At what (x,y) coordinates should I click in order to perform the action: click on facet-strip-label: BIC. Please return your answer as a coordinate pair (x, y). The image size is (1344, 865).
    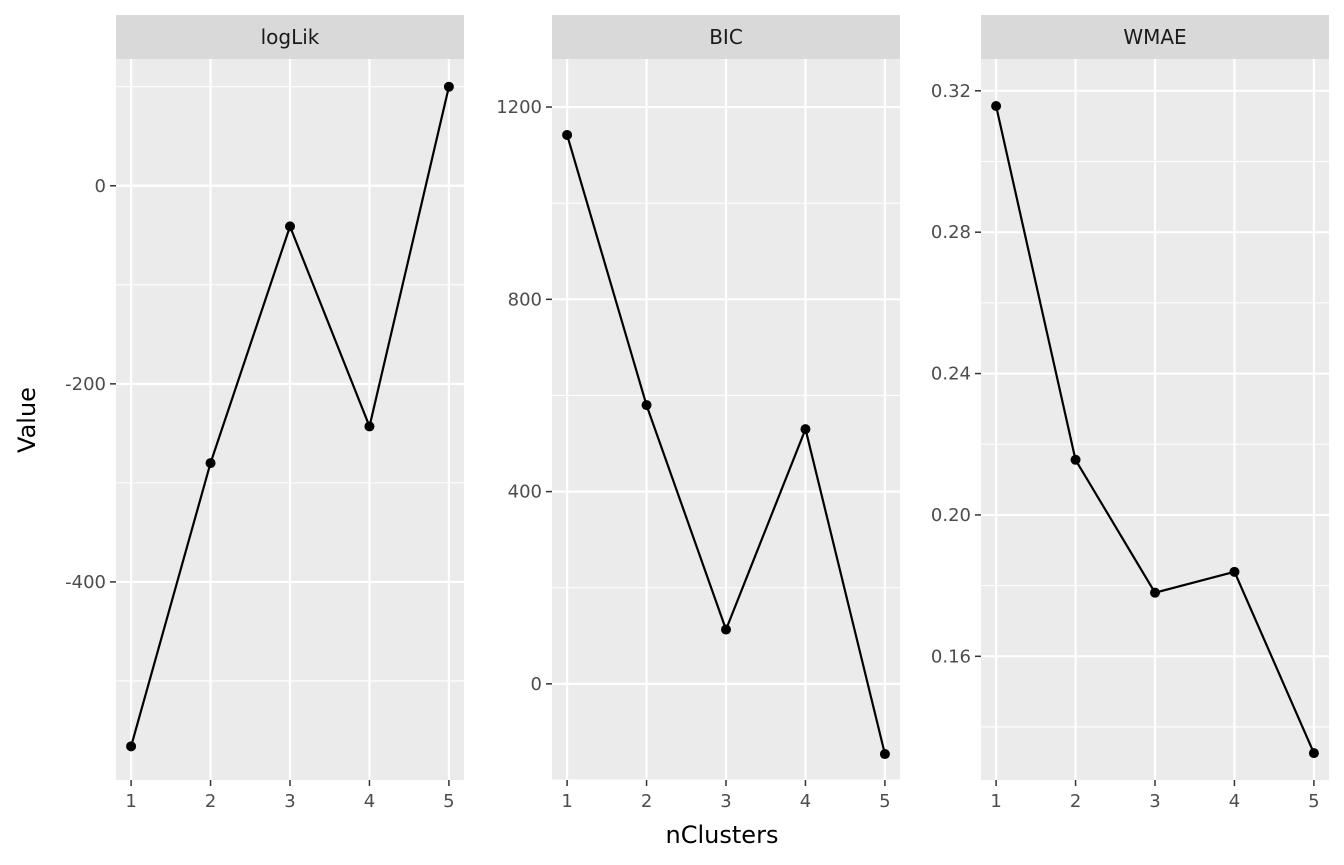
    Looking at the image, I should click on (726, 37).